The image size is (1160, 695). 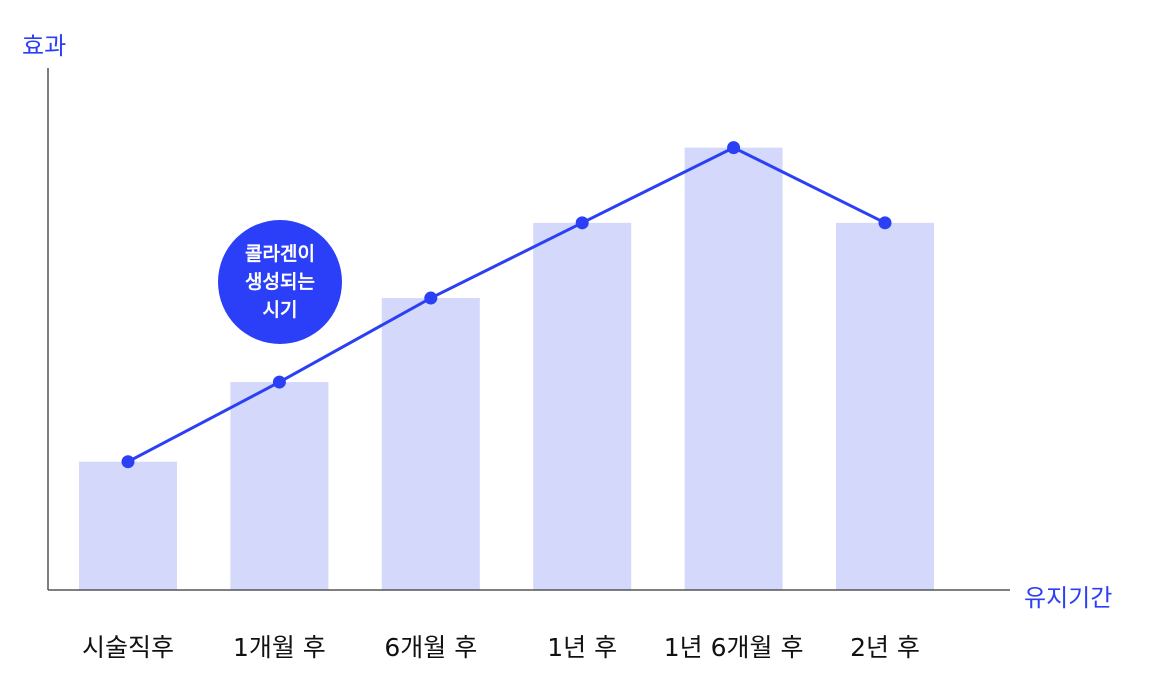 What do you see at coordinates (280, 310) in the screenshot?
I see `annotation-line: 시기` at bounding box center [280, 310].